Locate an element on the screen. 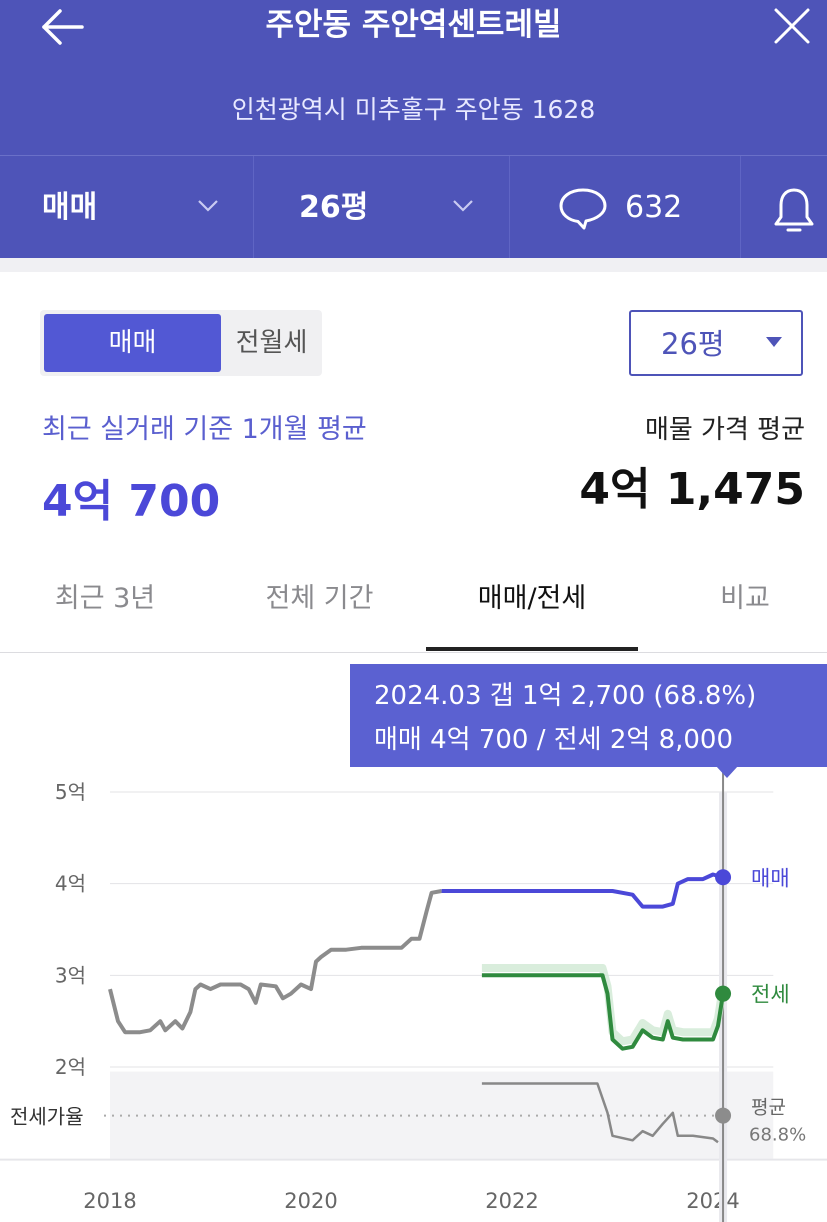 The width and height of the screenshot is (827, 1222). ratio-band-label: 전세가율 is located at coordinates (47, 1117).